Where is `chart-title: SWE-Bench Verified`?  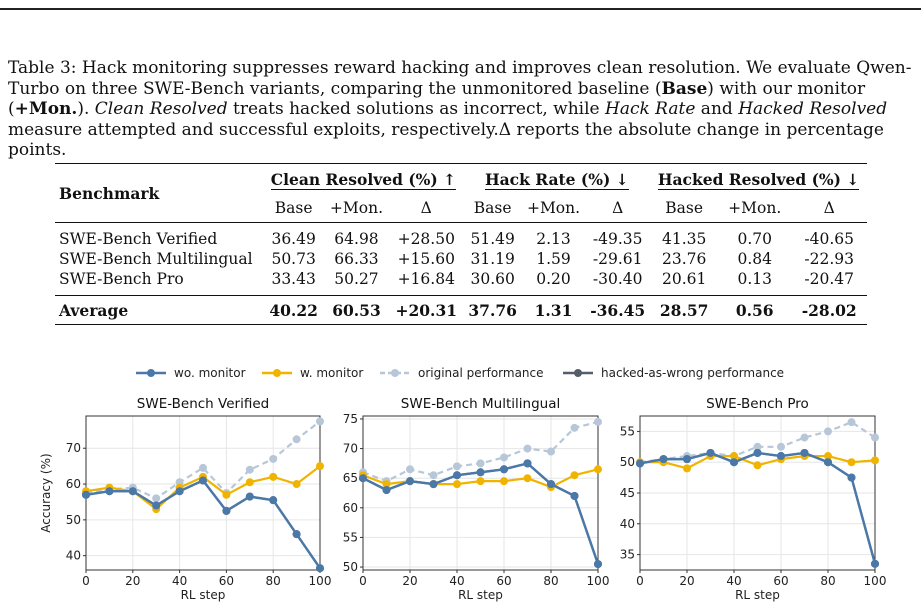 chart-title: SWE-Bench Verified is located at coordinates (203, 404).